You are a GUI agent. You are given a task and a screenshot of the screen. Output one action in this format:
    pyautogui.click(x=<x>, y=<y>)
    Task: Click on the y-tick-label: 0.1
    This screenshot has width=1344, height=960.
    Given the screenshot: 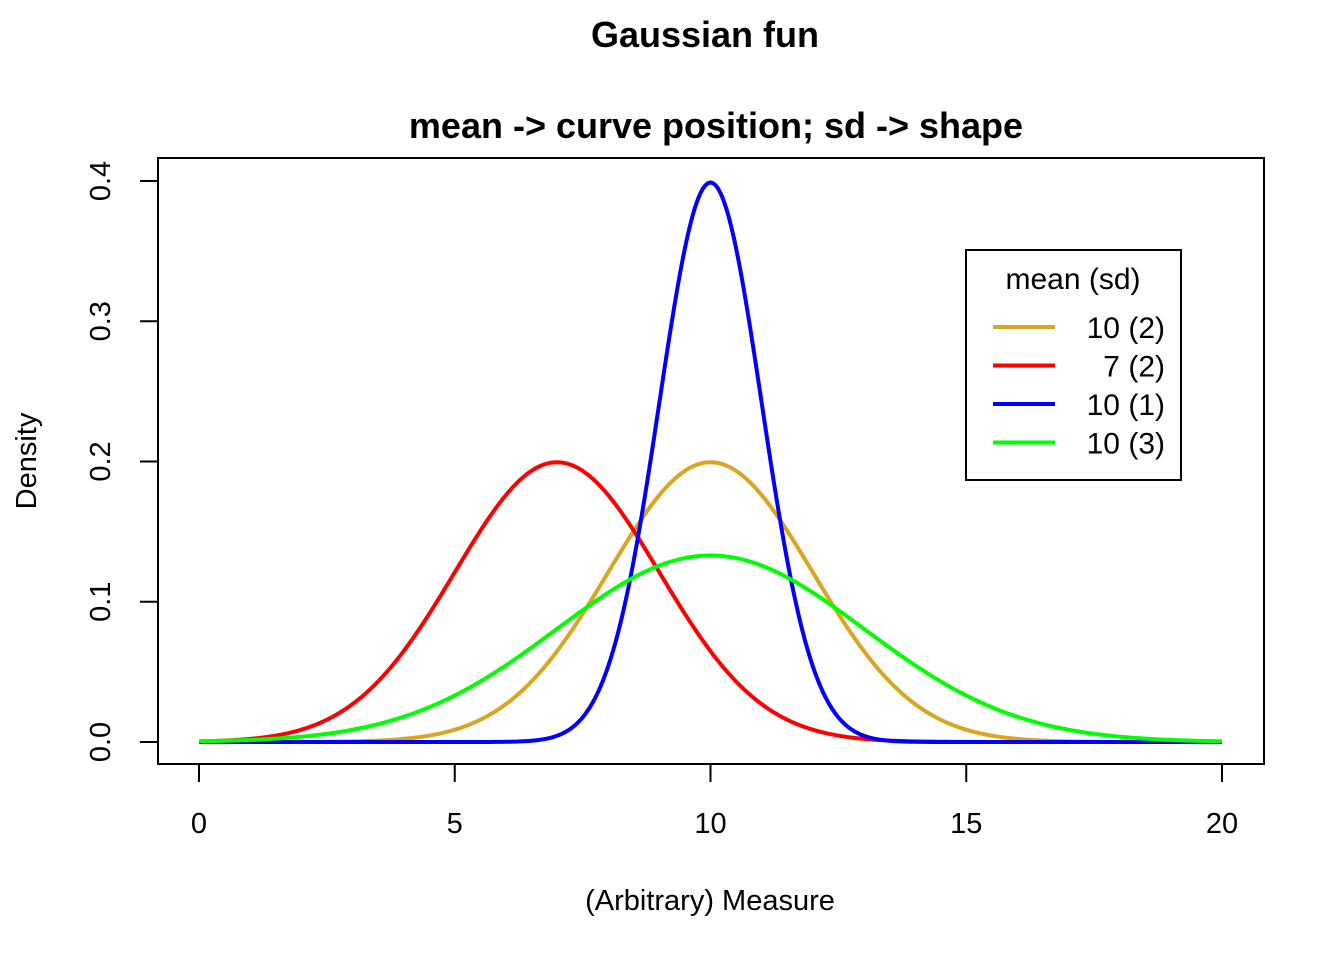 What is the action you would take?
    pyautogui.click(x=101, y=602)
    